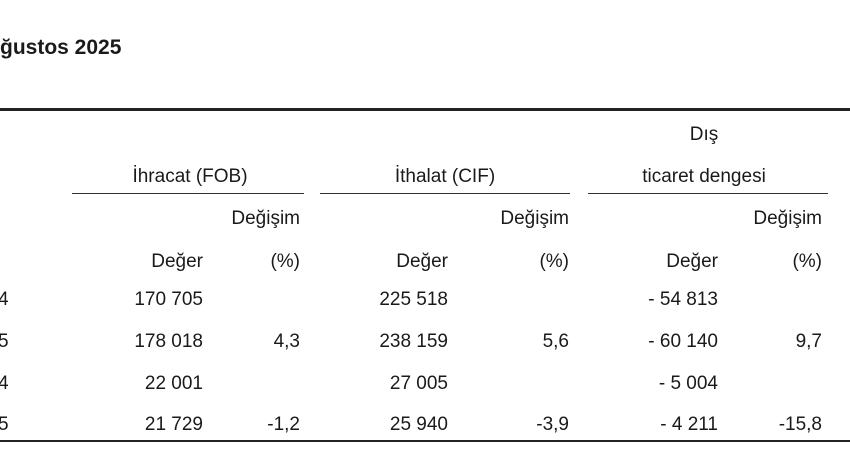 The width and height of the screenshot is (850, 450). Describe the element at coordinates (688, 383) in the screenshot. I see `balance-value-cell: - 5 004` at that location.